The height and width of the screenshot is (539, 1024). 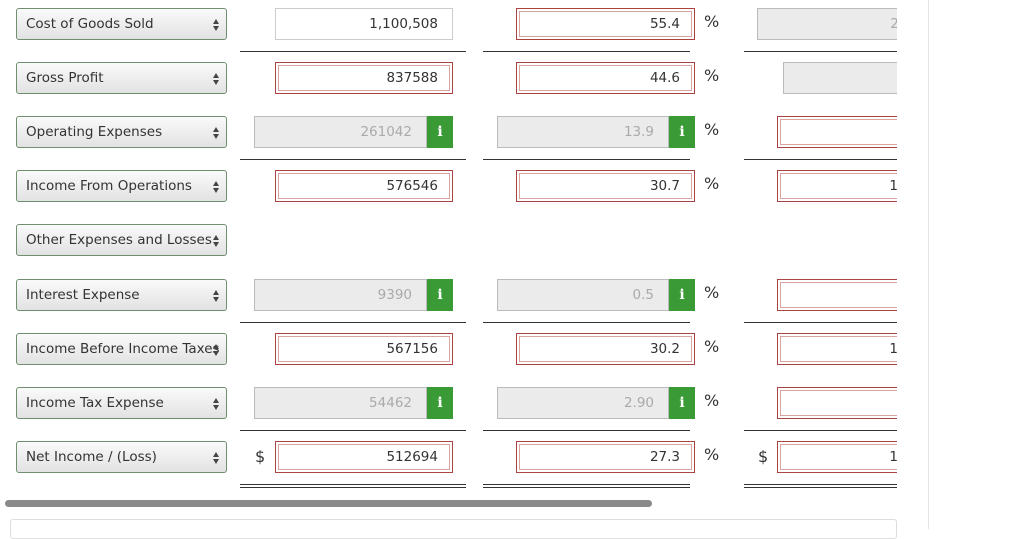 I want to click on amount-input: 567156, so click(x=364, y=348).